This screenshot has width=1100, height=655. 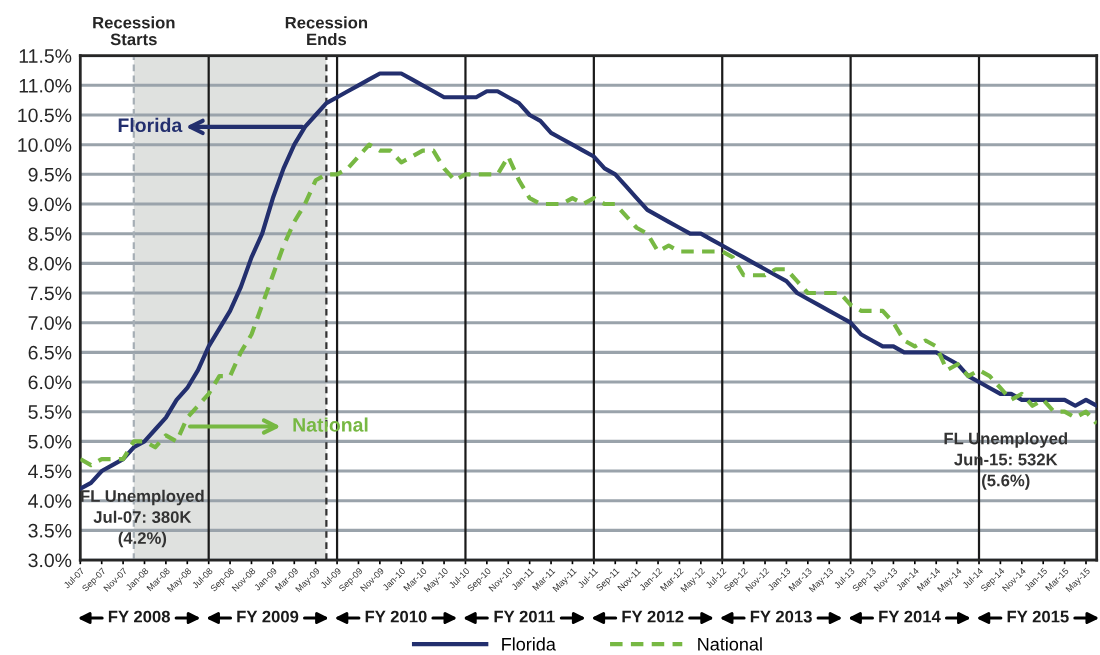 I want to click on y-tick-label: 10.5%, so click(x=45, y=115).